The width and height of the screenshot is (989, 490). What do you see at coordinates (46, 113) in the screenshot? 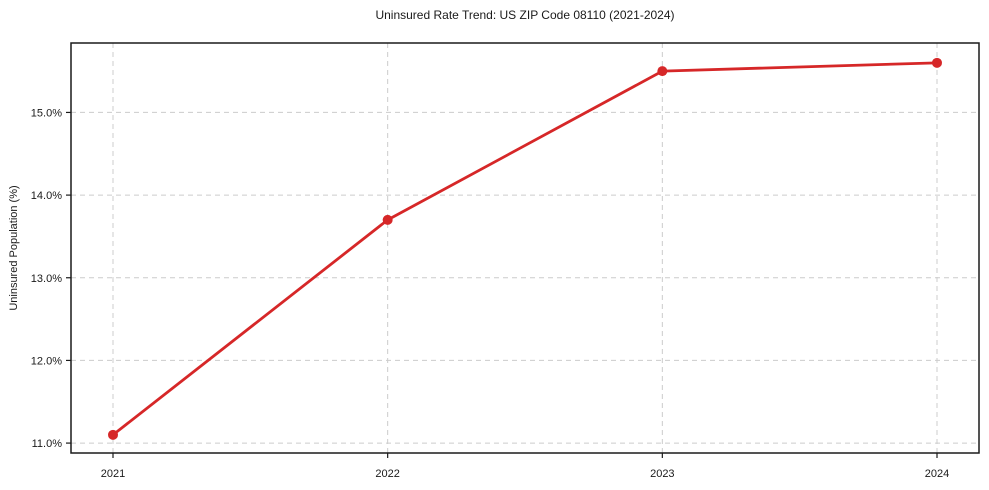
I see `y-tick-label: 15.0%` at bounding box center [46, 113].